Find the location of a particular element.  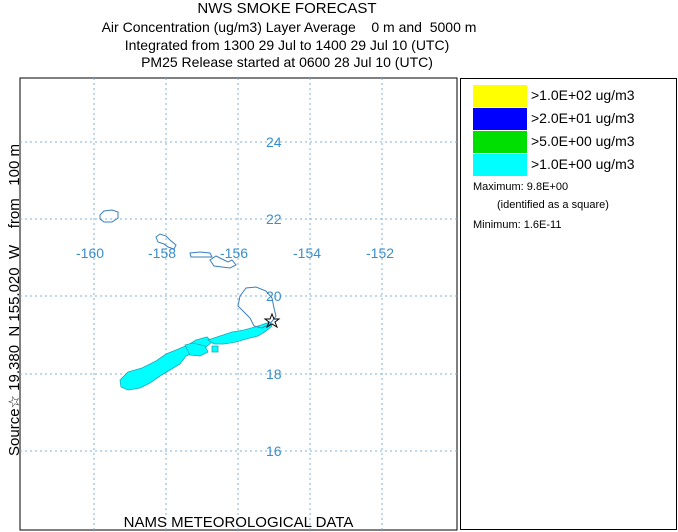

lat-label: 22 is located at coordinates (274, 219).